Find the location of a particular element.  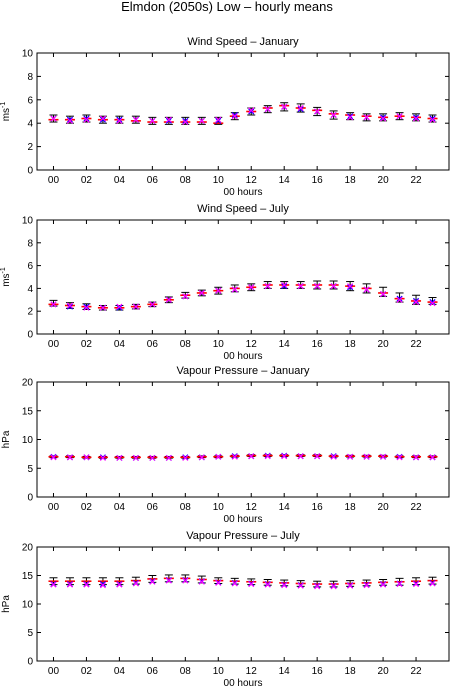

y-axis-label-superscript: -1 is located at coordinates (3, 270).